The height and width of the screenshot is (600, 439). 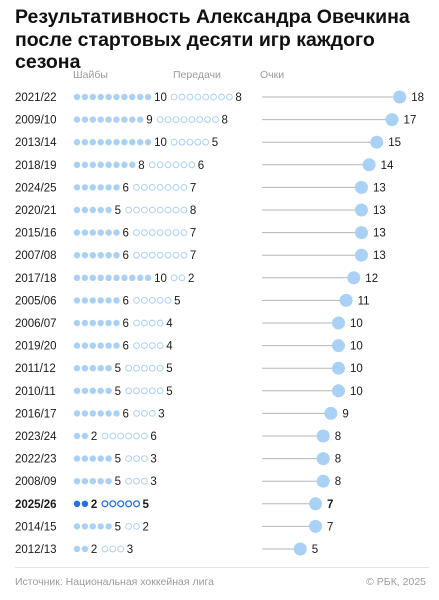 I want to click on season-label: 2021/22, so click(x=36, y=98).